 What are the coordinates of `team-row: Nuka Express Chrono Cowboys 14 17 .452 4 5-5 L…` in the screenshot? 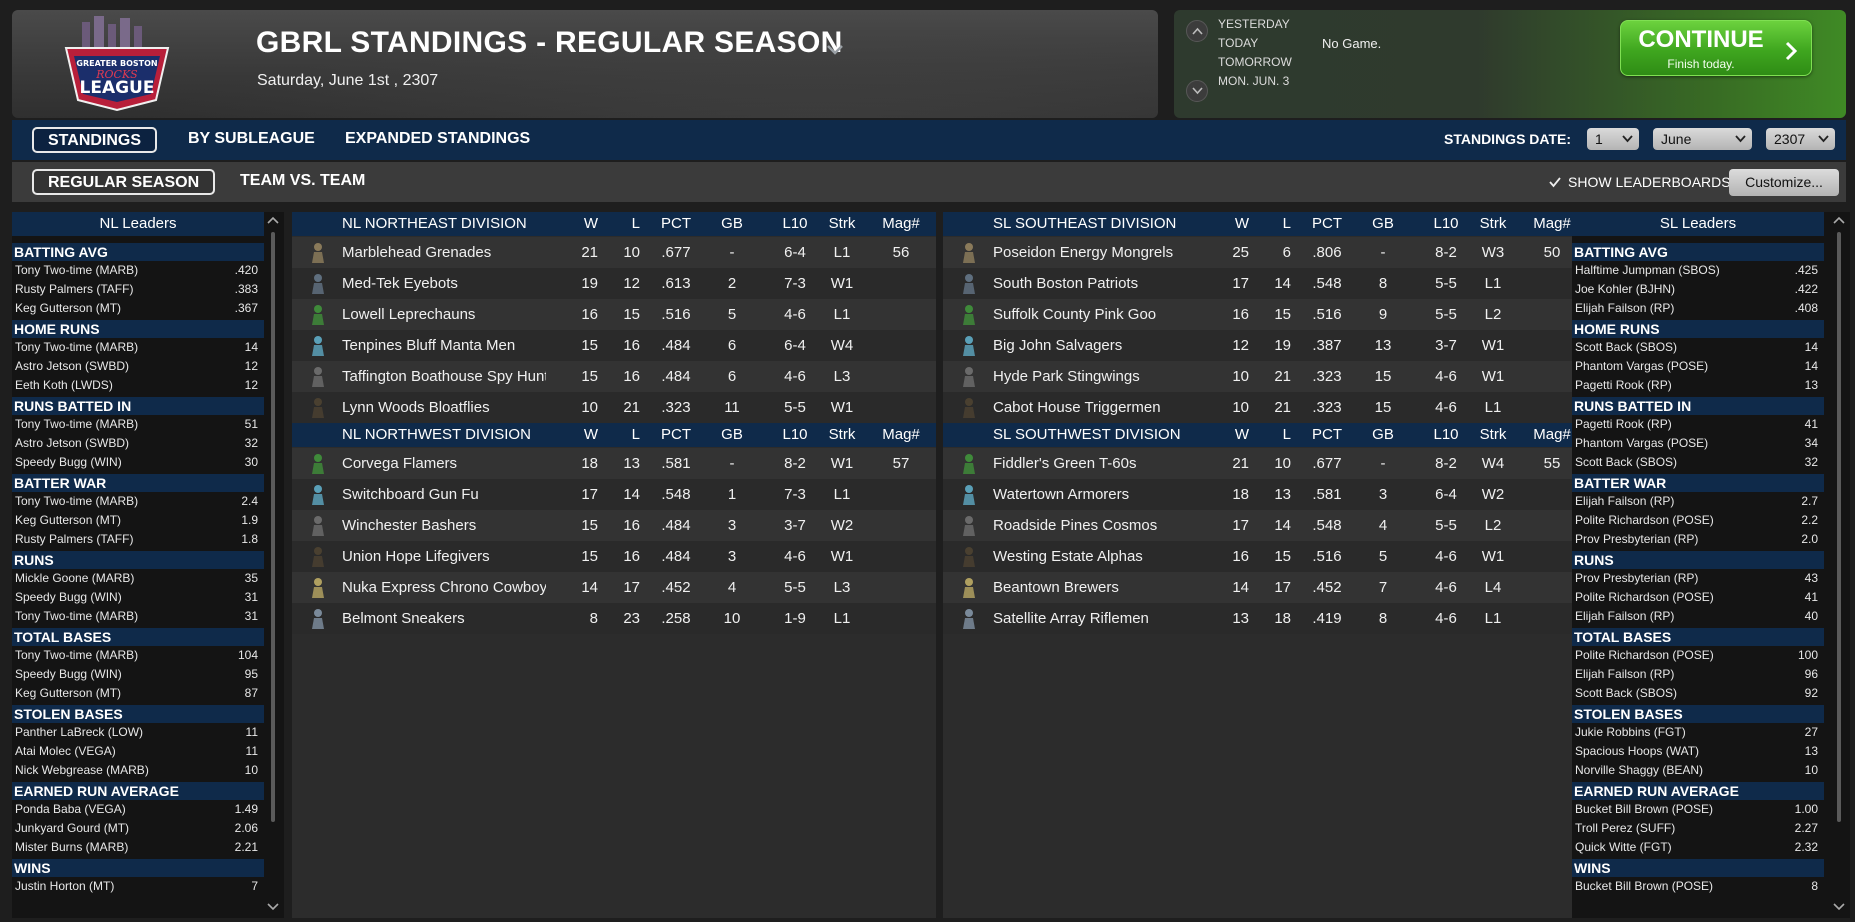 It's located at (614, 587).